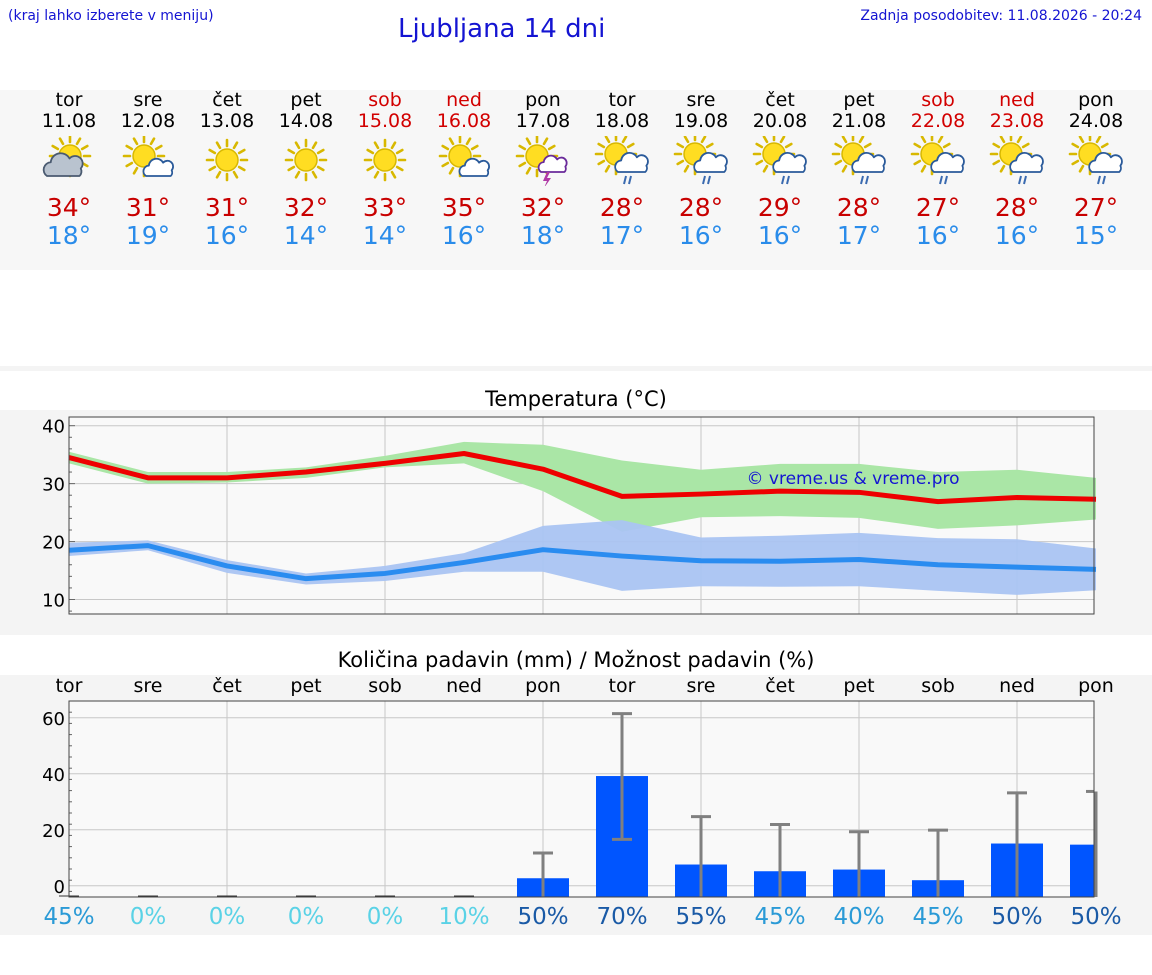  Describe the element at coordinates (780, 121) in the screenshot. I see `day-date: 20.08` at that location.